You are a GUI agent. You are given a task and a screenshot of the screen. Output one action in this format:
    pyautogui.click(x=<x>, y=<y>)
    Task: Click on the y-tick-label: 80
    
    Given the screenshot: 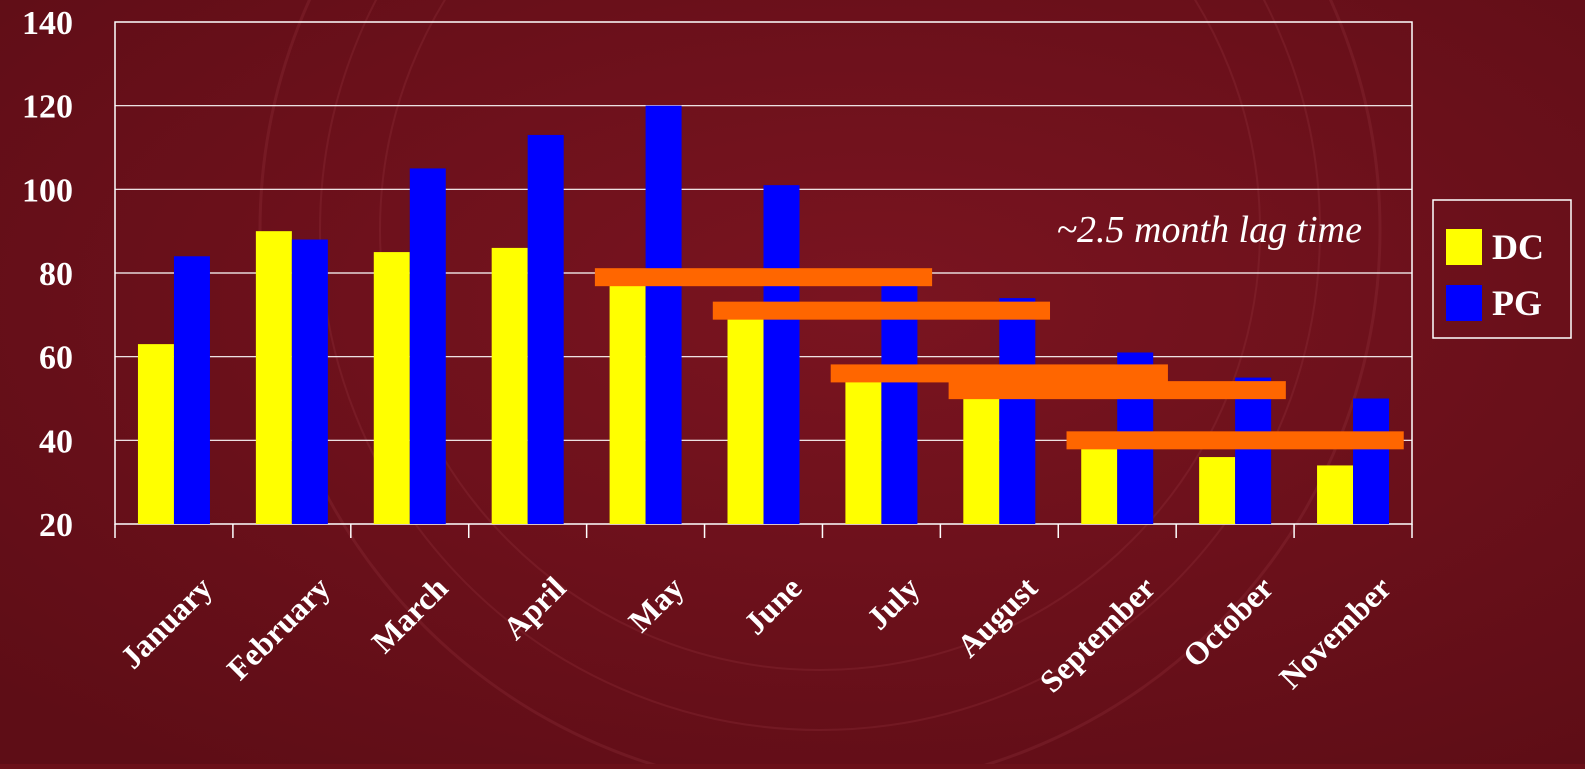 What is the action you would take?
    pyautogui.click(x=56, y=274)
    